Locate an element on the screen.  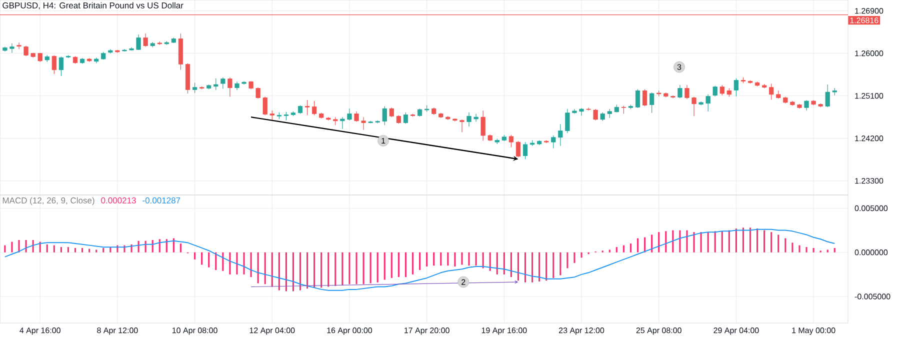
chart-title: GBPUSD, H4: Great Britain Pound vs US Dollar is located at coordinates (93, 6).